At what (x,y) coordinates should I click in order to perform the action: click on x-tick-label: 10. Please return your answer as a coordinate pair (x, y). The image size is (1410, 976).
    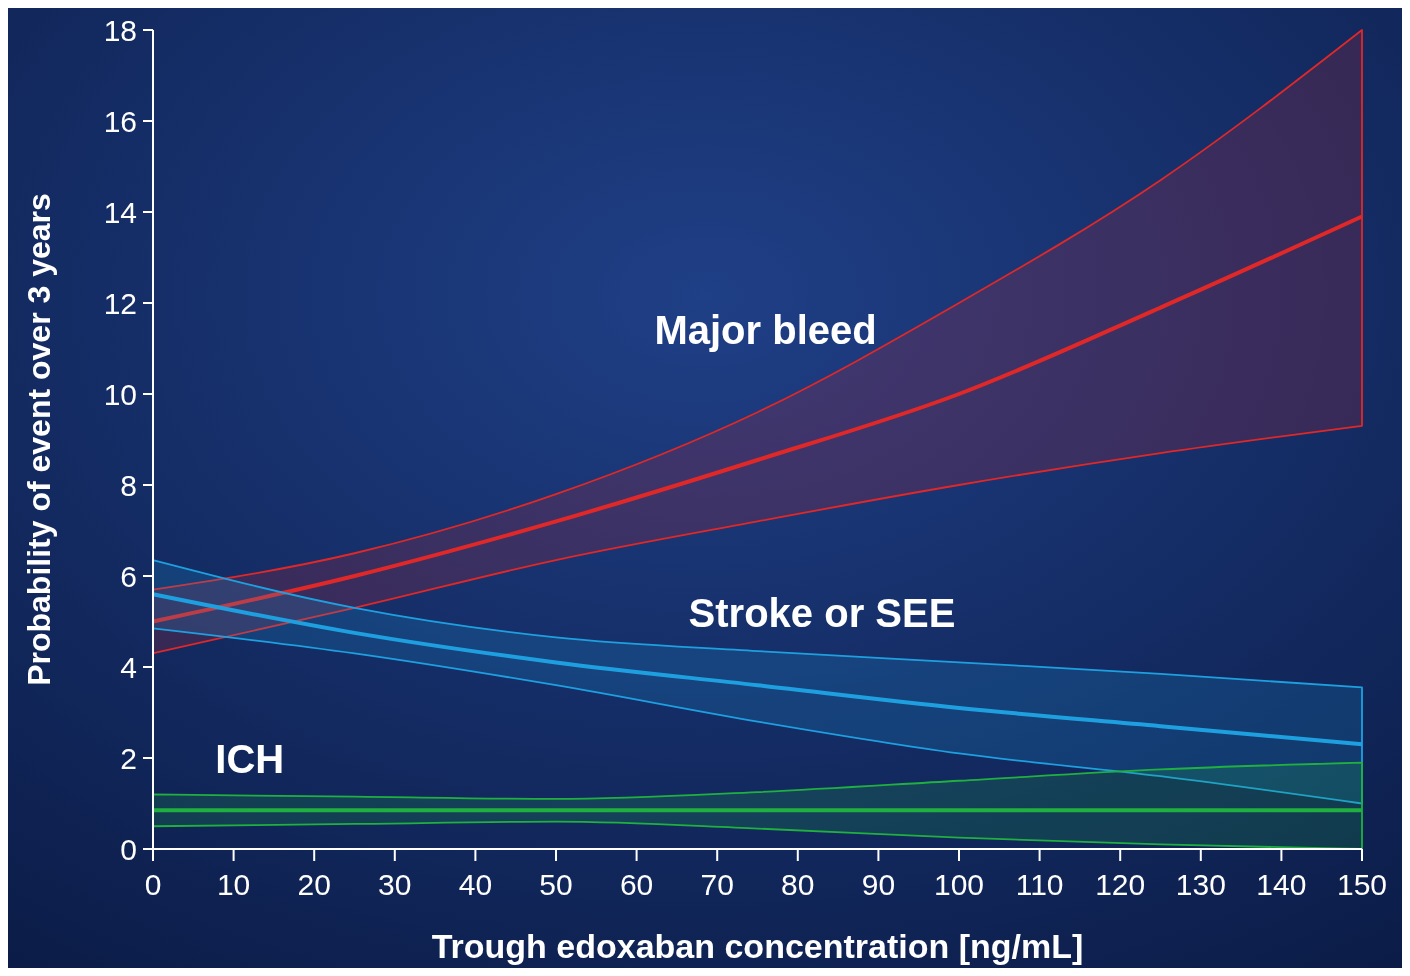
    Looking at the image, I should click on (233, 884).